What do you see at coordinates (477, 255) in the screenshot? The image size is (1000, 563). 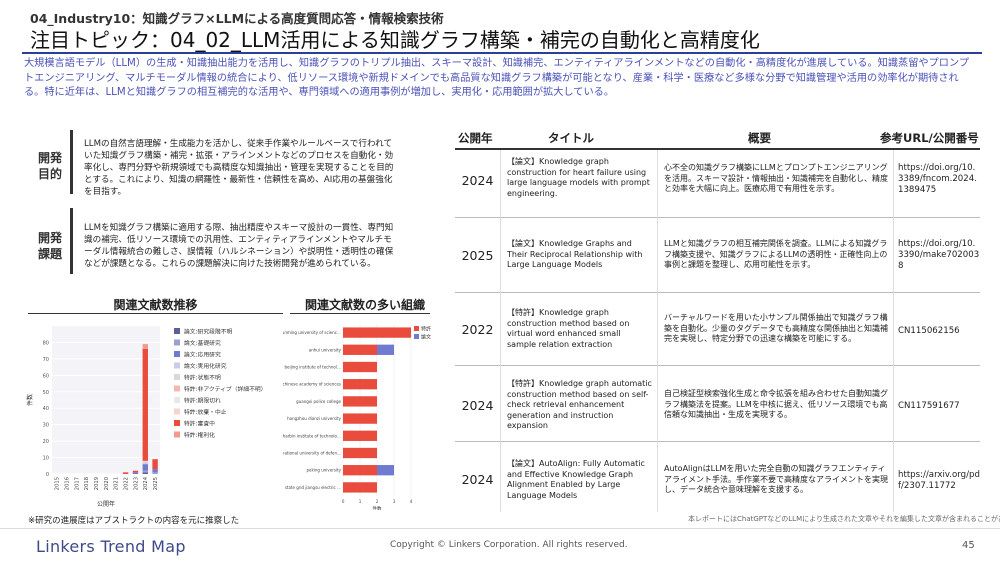 I see `table-row-year: 2025` at bounding box center [477, 255].